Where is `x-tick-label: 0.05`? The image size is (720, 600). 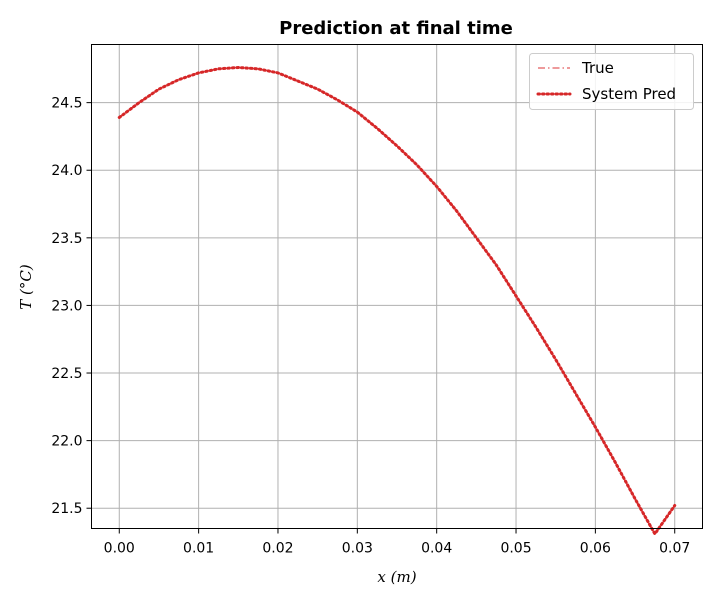
x-tick-label: 0.05 is located at coordinates (515, 549).